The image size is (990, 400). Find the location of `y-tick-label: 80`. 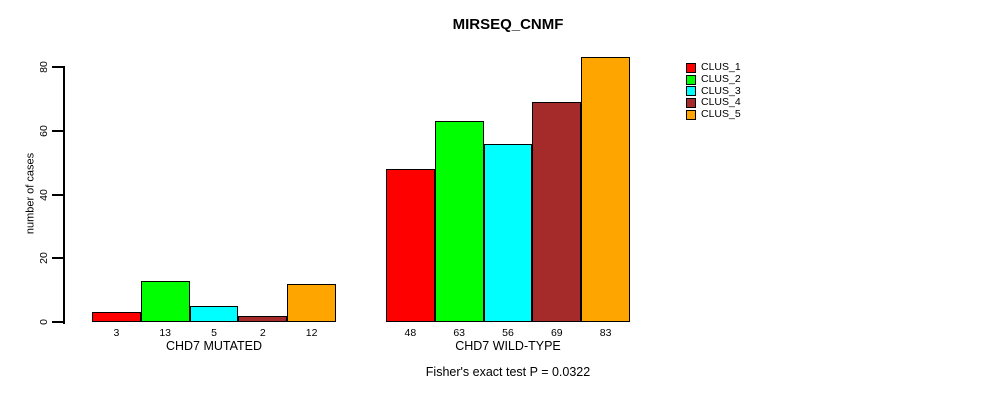

y-tick-label: 80 is located at coordinates (44, 67).